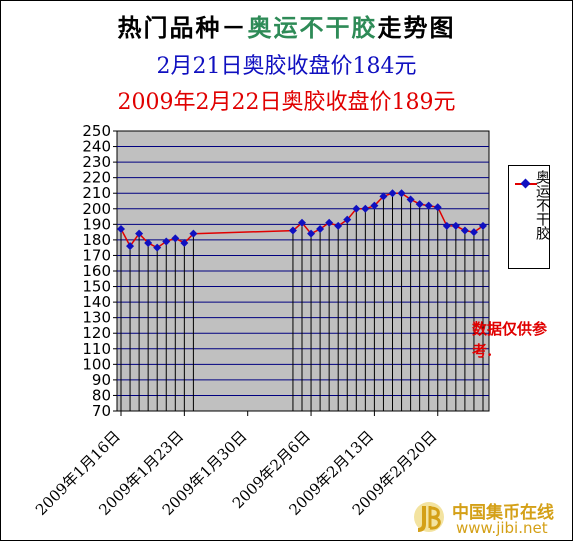  What do you see at coordinates (96, 240) in the screenshot?
I see `y-tick-label: 180` at bounding box center [96, 240].